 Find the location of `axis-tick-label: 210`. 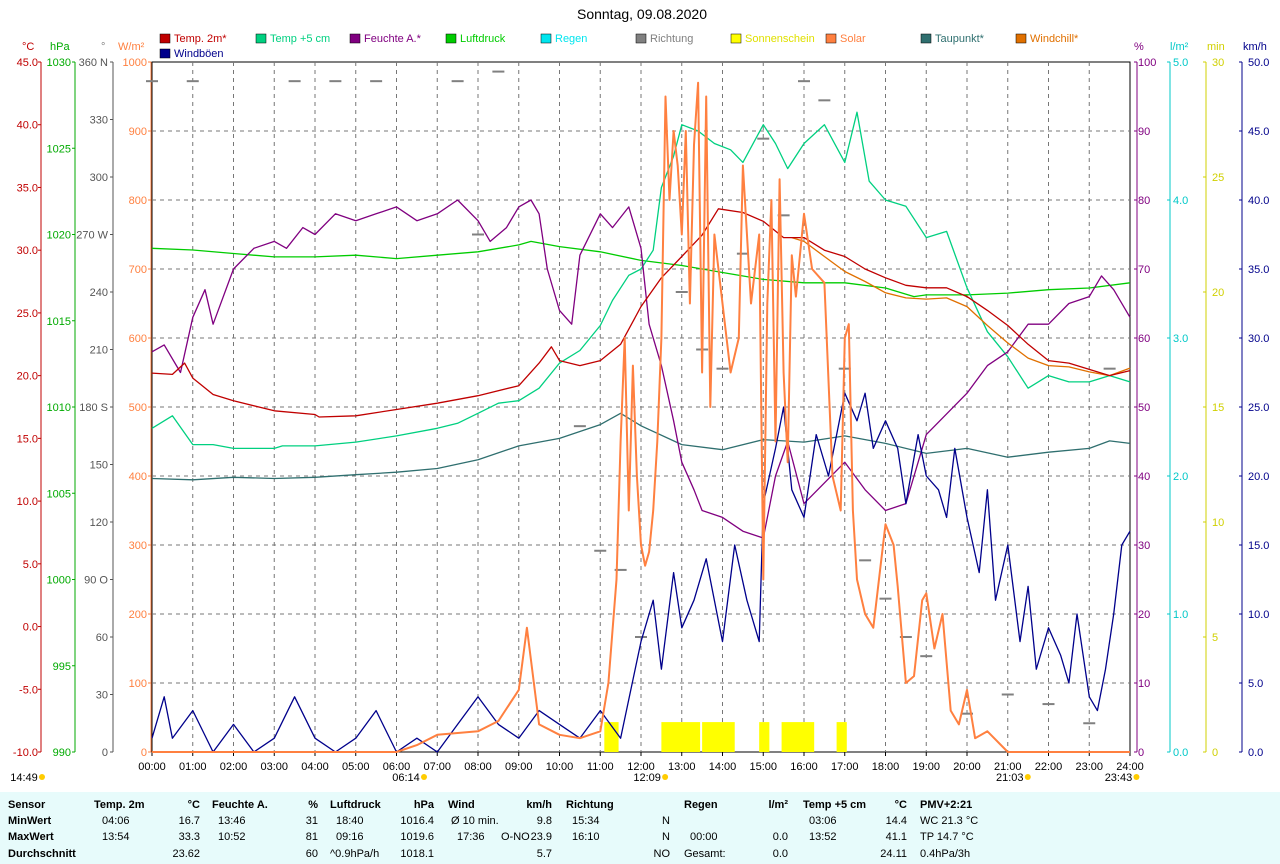

axis-tick-label: 210 is located at coordinates (99, 351).